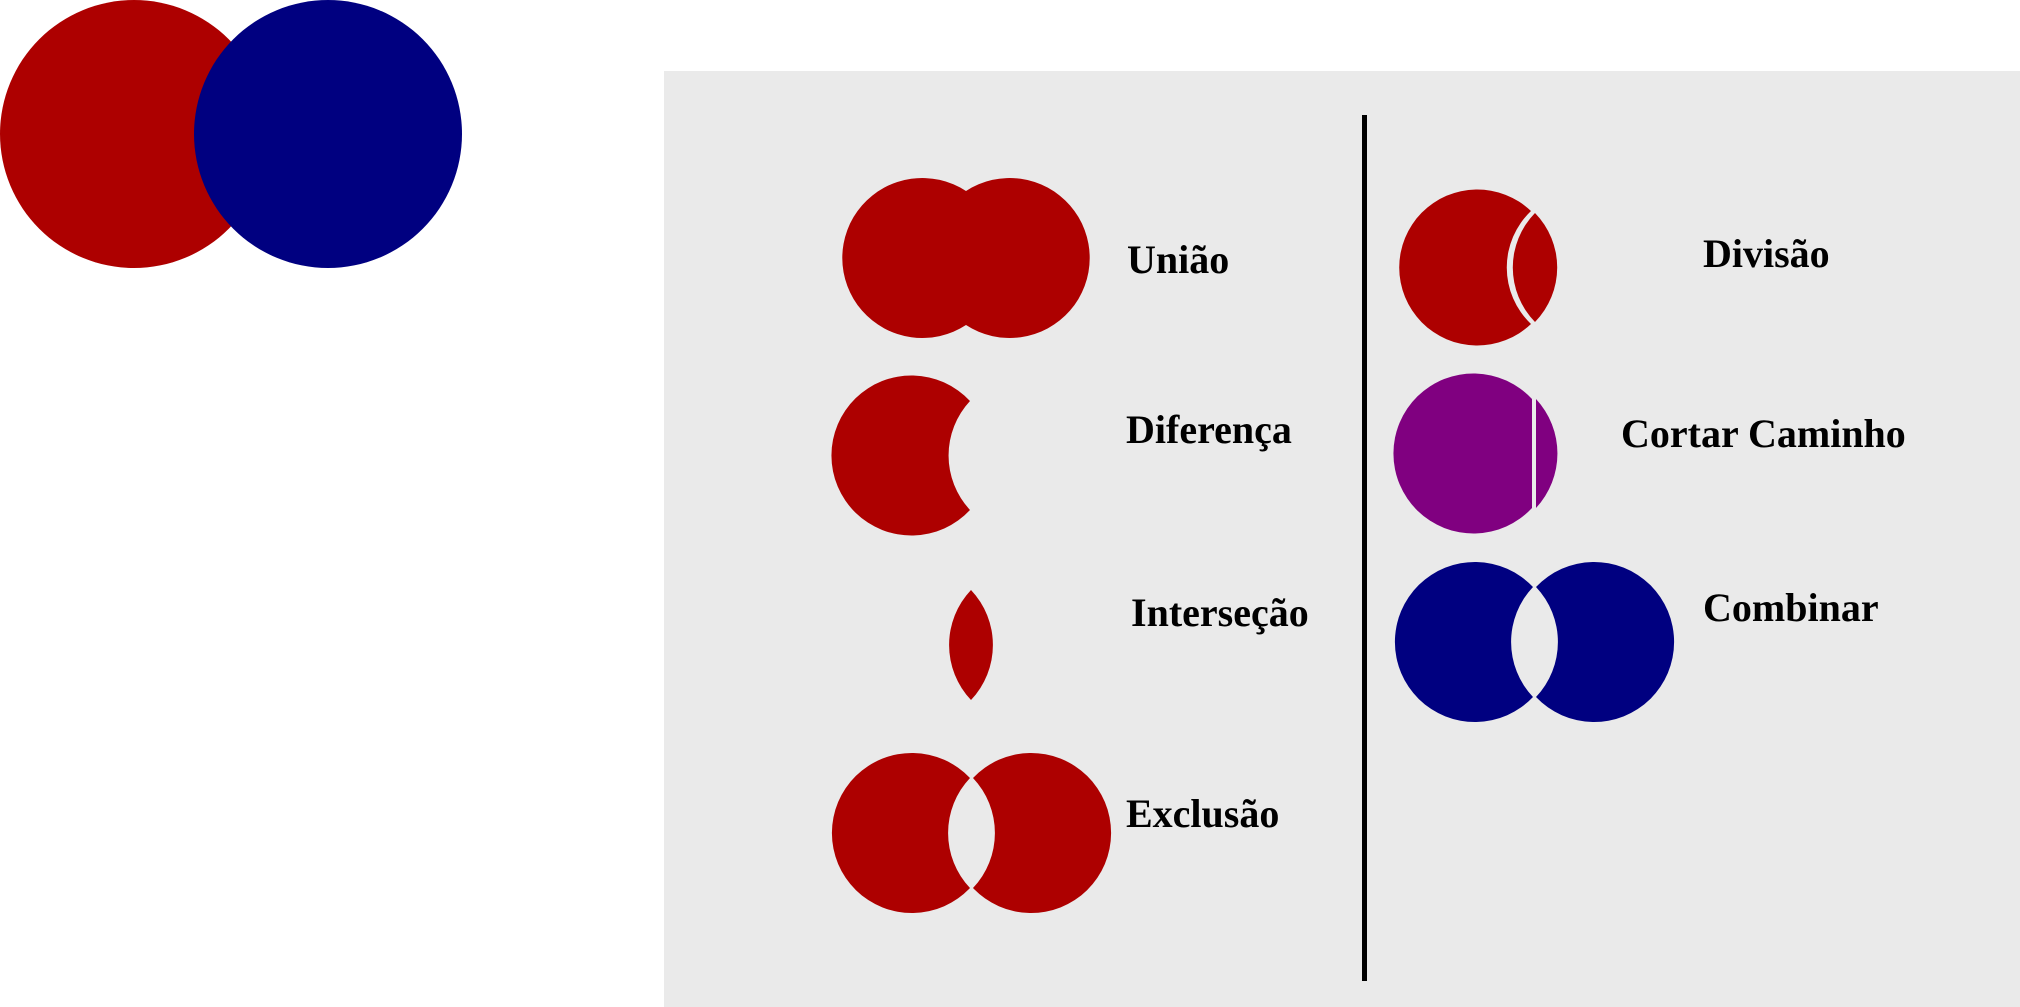 This screenshot has width=2020, height=1007. What do you see at coordinates (1042, 833) in the screenshot?
I see `exclusion-right-shape` at bounding box center [1042, 833].